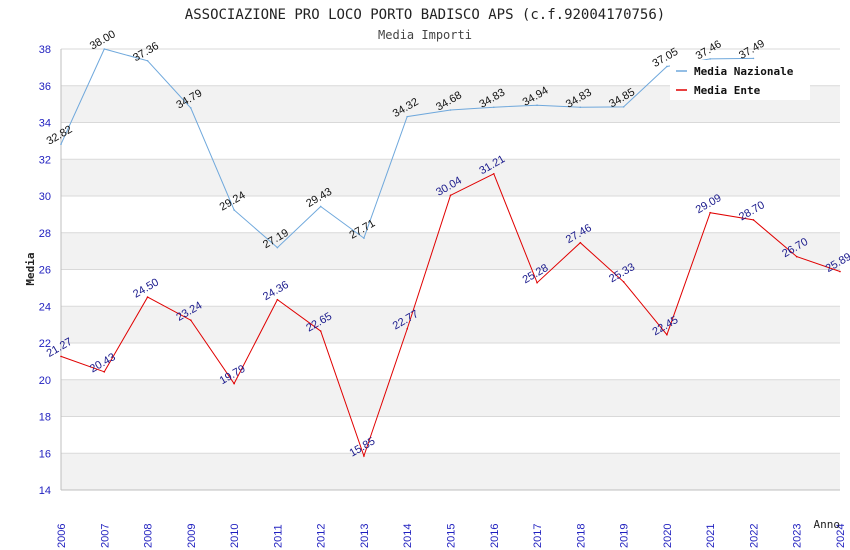 The image size is (850, 550). I want to click on x-tick-label: 2006, so click(62, 536).